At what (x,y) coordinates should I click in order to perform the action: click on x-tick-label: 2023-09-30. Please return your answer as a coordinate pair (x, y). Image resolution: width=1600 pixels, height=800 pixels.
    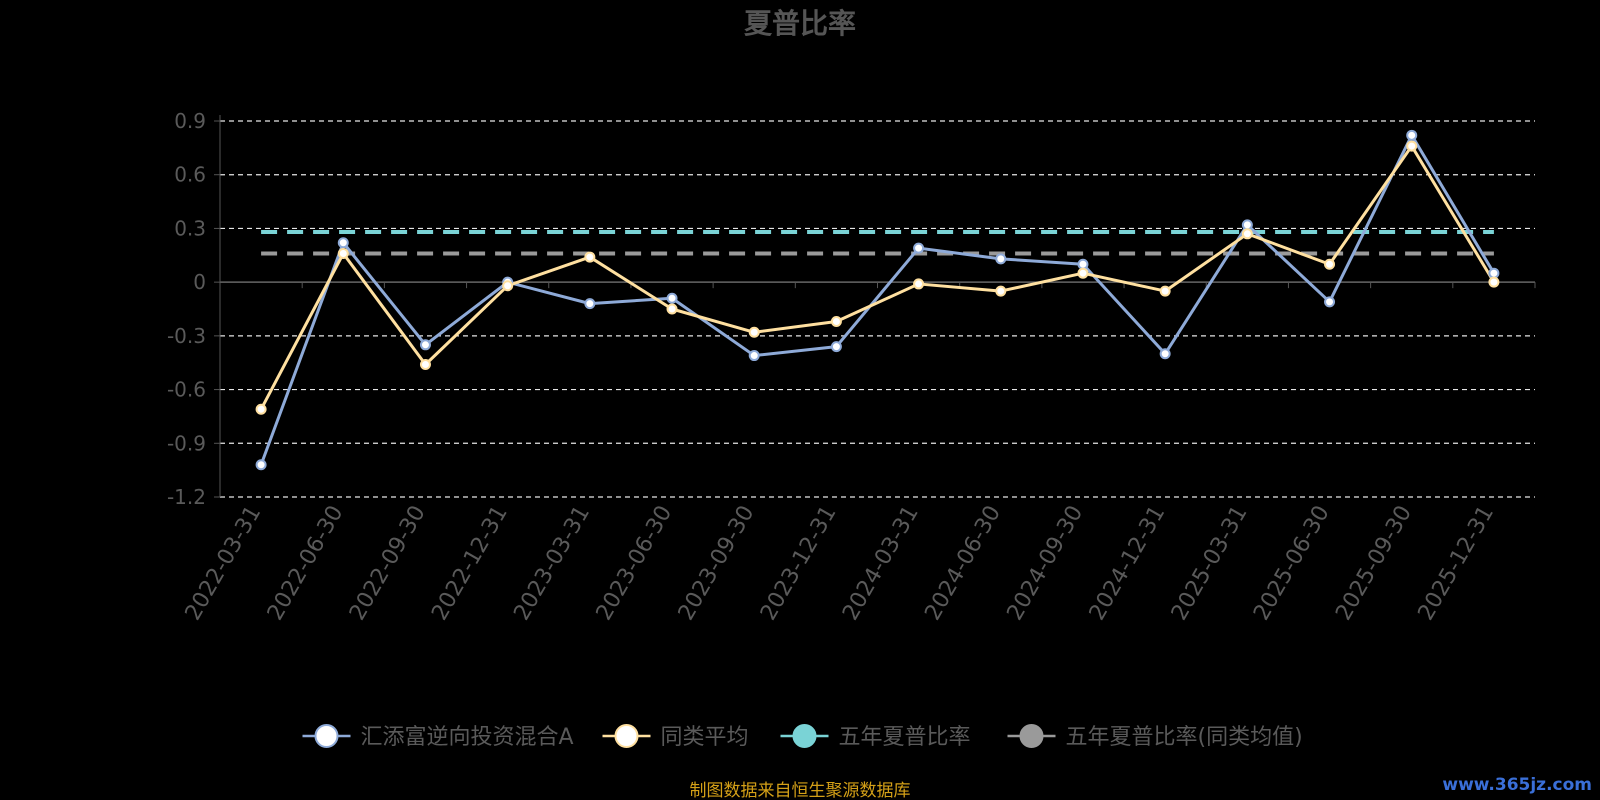
    Looking at the image, I should click on (717, 563).